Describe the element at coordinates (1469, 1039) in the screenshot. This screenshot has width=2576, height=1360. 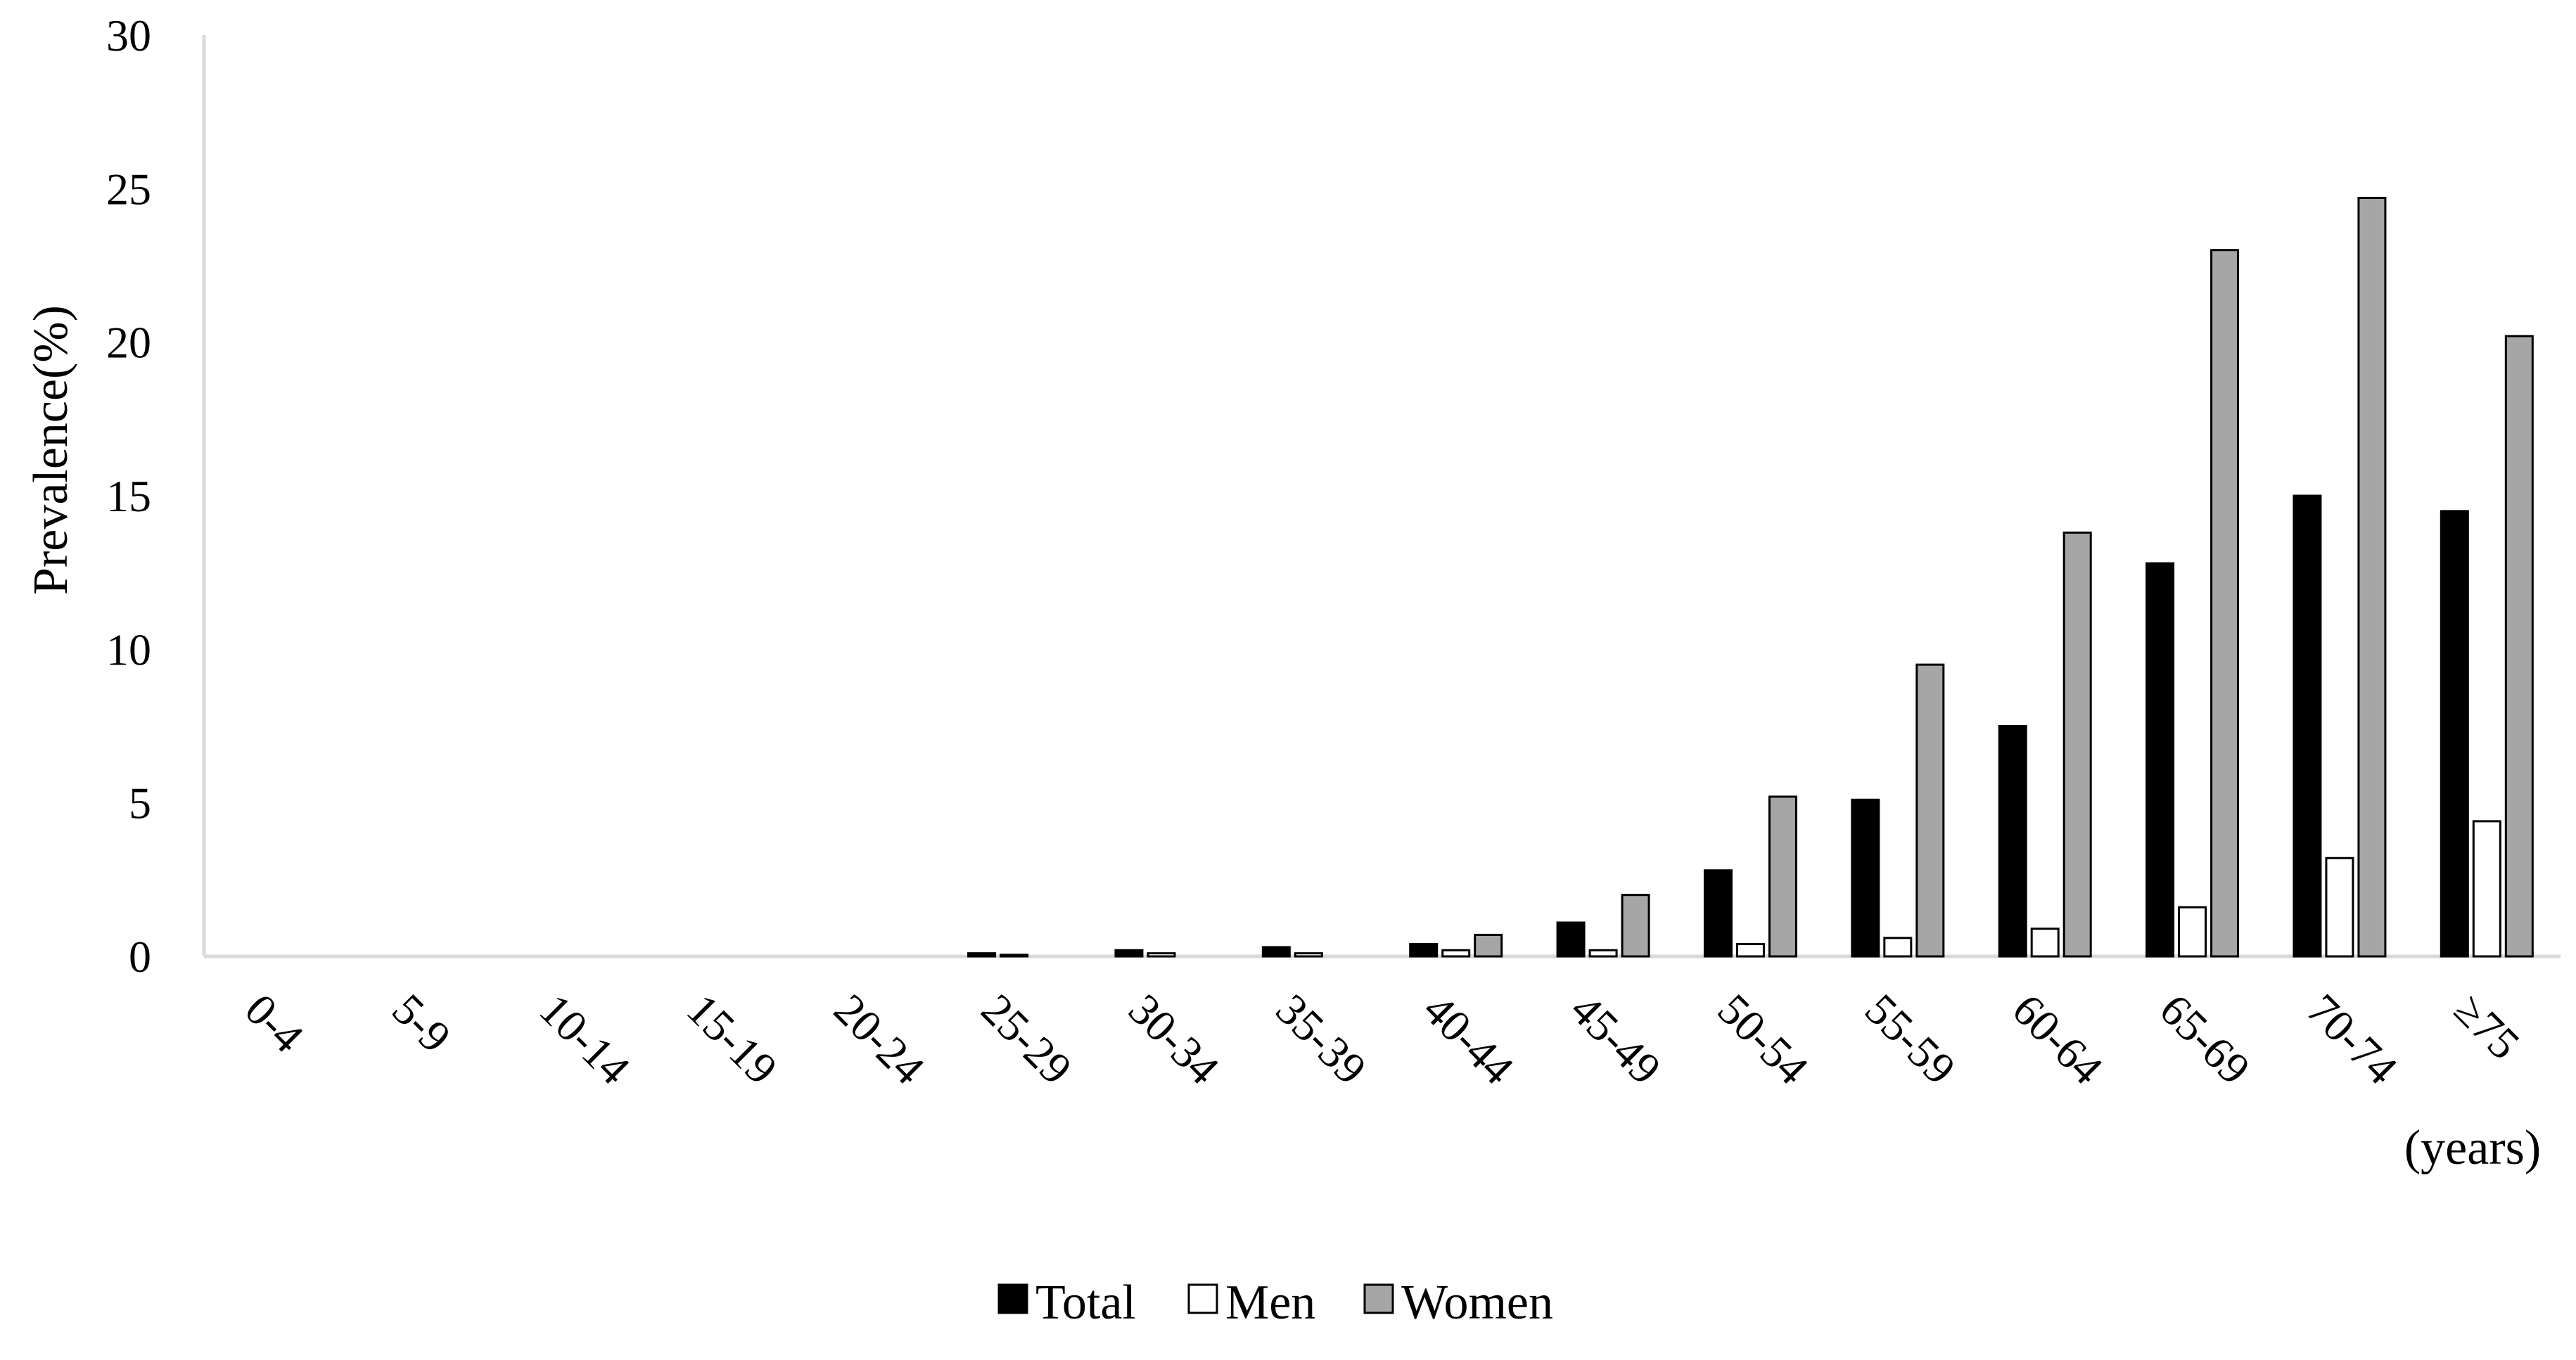
I see `x-tick-label: 40-44` at that location.